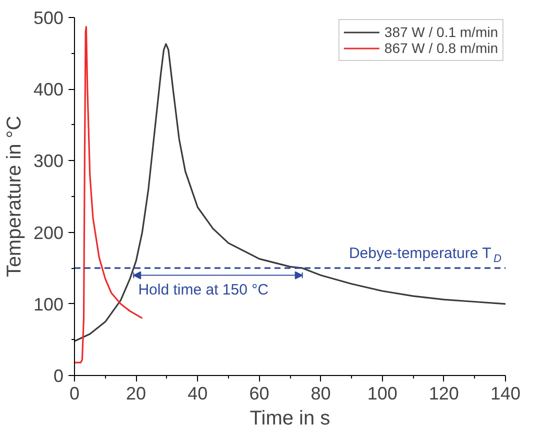  Describe the element at coordinates (320, 394) in the screenshot. I see `x-tick-label: 80` at that location.